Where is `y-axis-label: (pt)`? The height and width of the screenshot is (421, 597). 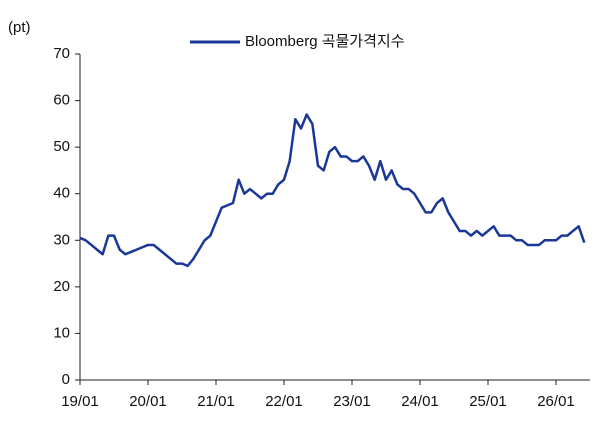
y-axis-label: (pt) is located at coordinates (19, 27).